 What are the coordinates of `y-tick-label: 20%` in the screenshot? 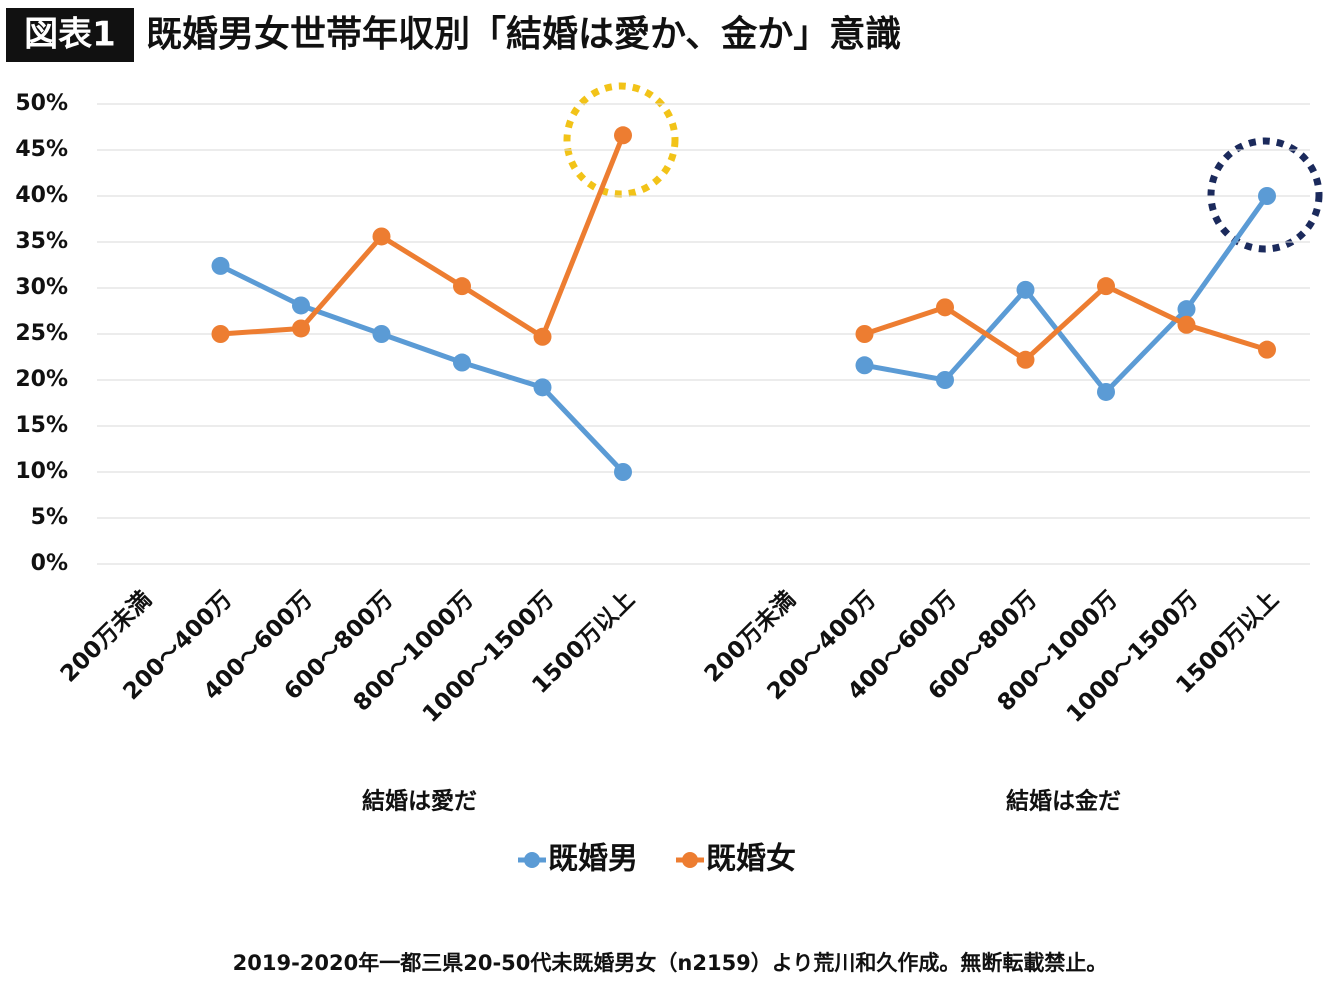 It's located at (41, 379).